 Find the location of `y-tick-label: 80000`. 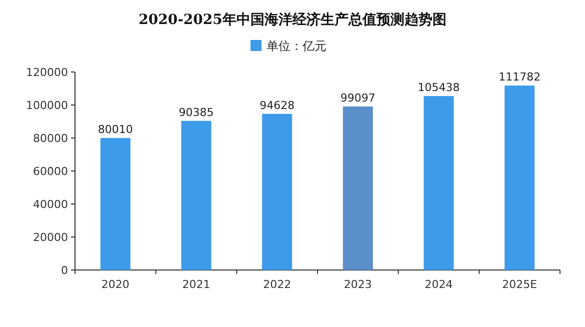

y-tick-label: 80000 is located at coordinates (50, 138).